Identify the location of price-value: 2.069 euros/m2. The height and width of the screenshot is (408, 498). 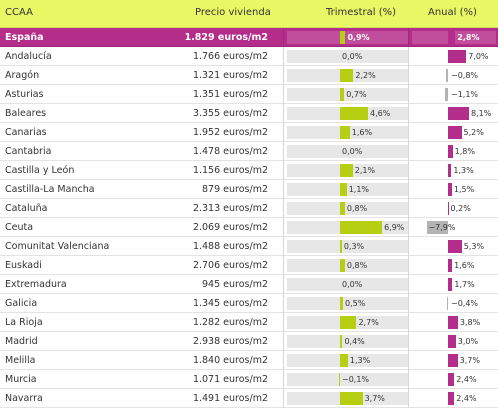
(230, 227).